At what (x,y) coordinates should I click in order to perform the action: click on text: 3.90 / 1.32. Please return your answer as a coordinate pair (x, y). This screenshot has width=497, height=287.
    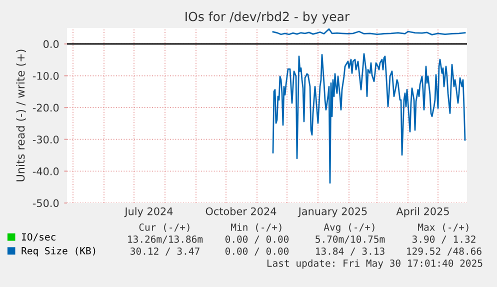
    Looking at the image, I should click on (444, 239).